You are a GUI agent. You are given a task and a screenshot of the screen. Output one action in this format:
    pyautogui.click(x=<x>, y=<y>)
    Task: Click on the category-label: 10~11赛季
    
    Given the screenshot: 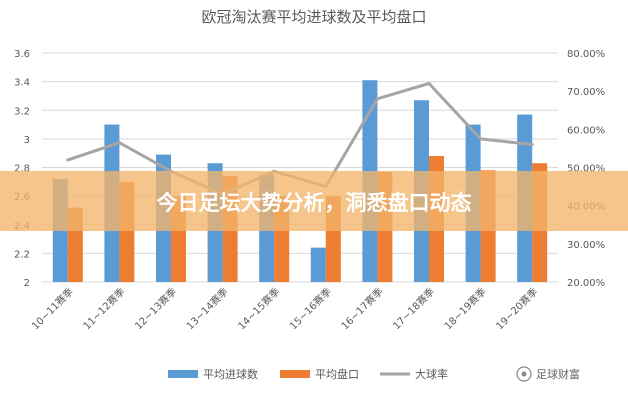 What is the action you would take?
    pyautogui.click(x=52, y=308)
    